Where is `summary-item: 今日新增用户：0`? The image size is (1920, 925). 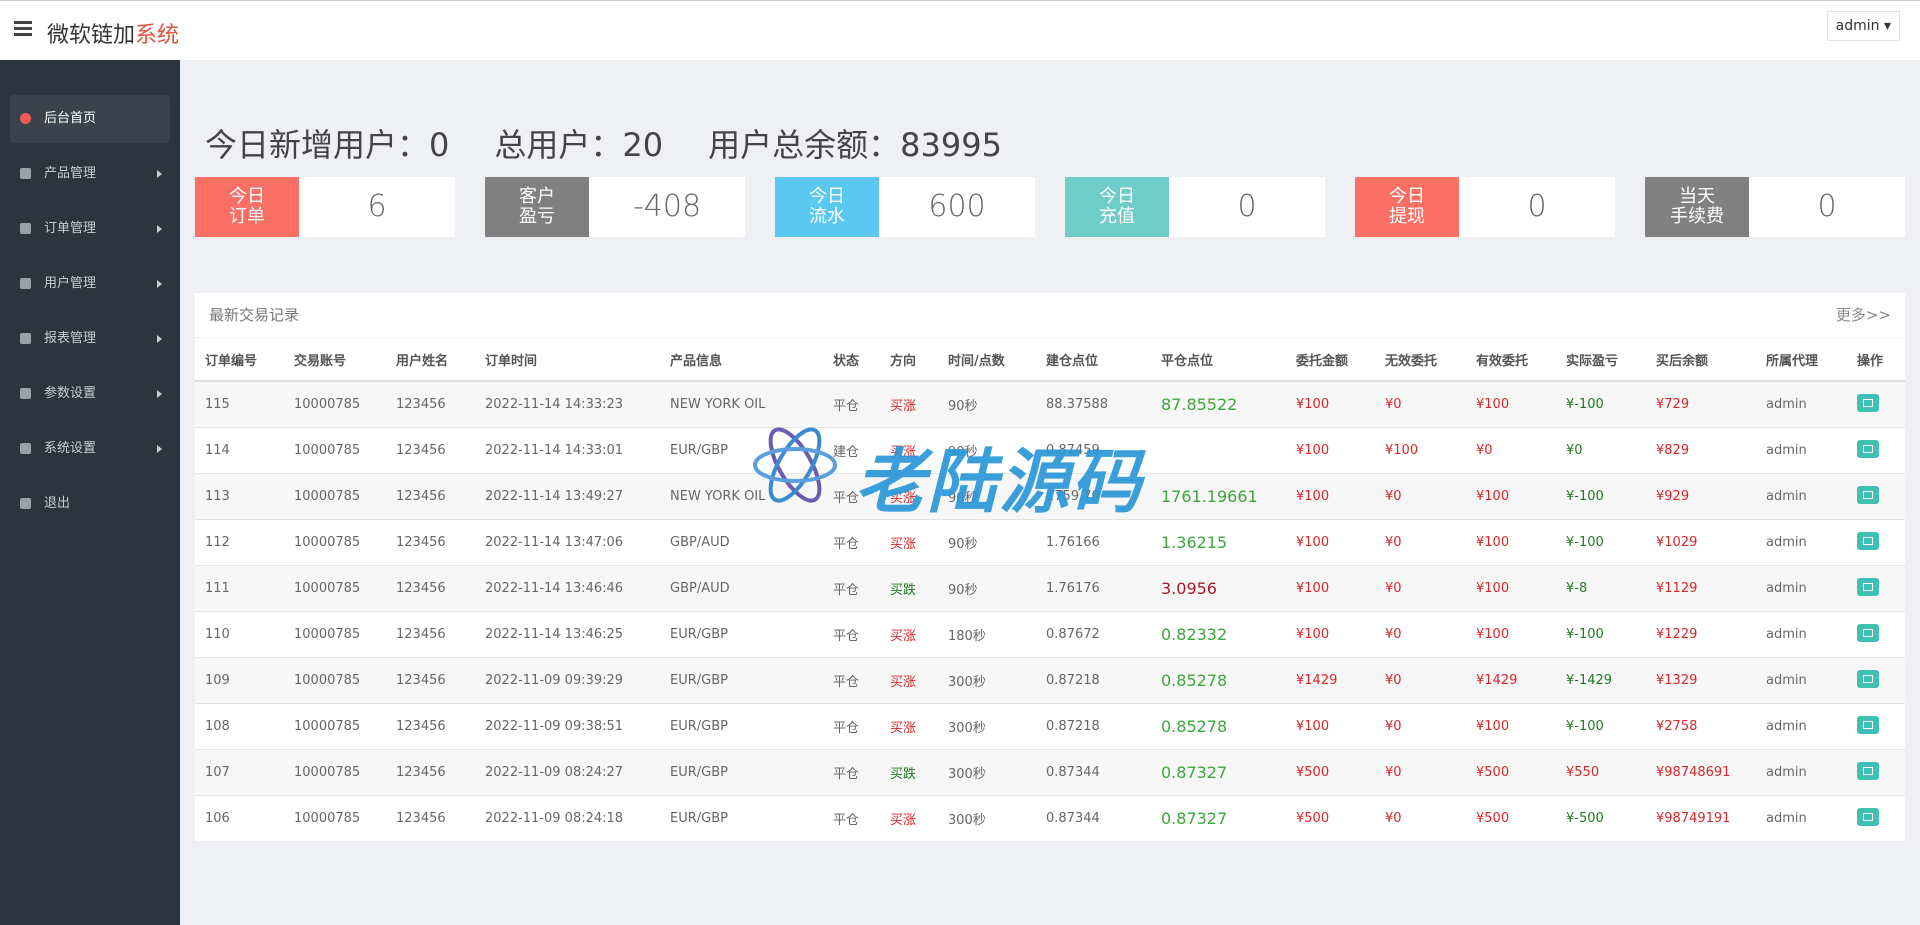 summary-item: 今日新增用户：0 is located at coordinates (327, 145).